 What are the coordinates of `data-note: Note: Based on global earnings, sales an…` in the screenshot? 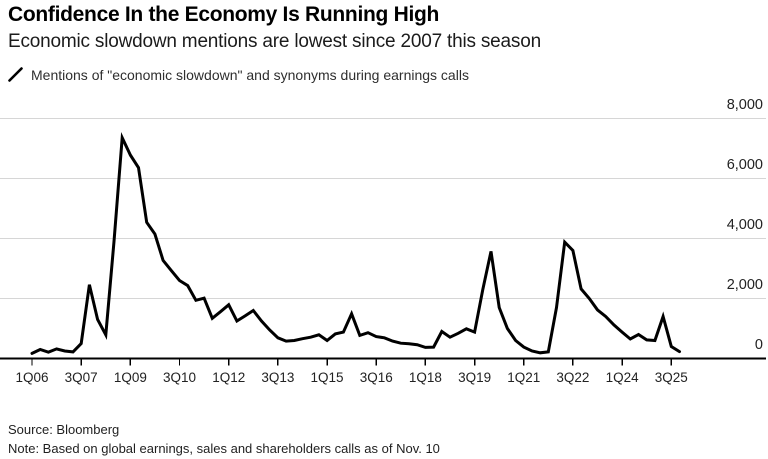 It's located at (224, 448).